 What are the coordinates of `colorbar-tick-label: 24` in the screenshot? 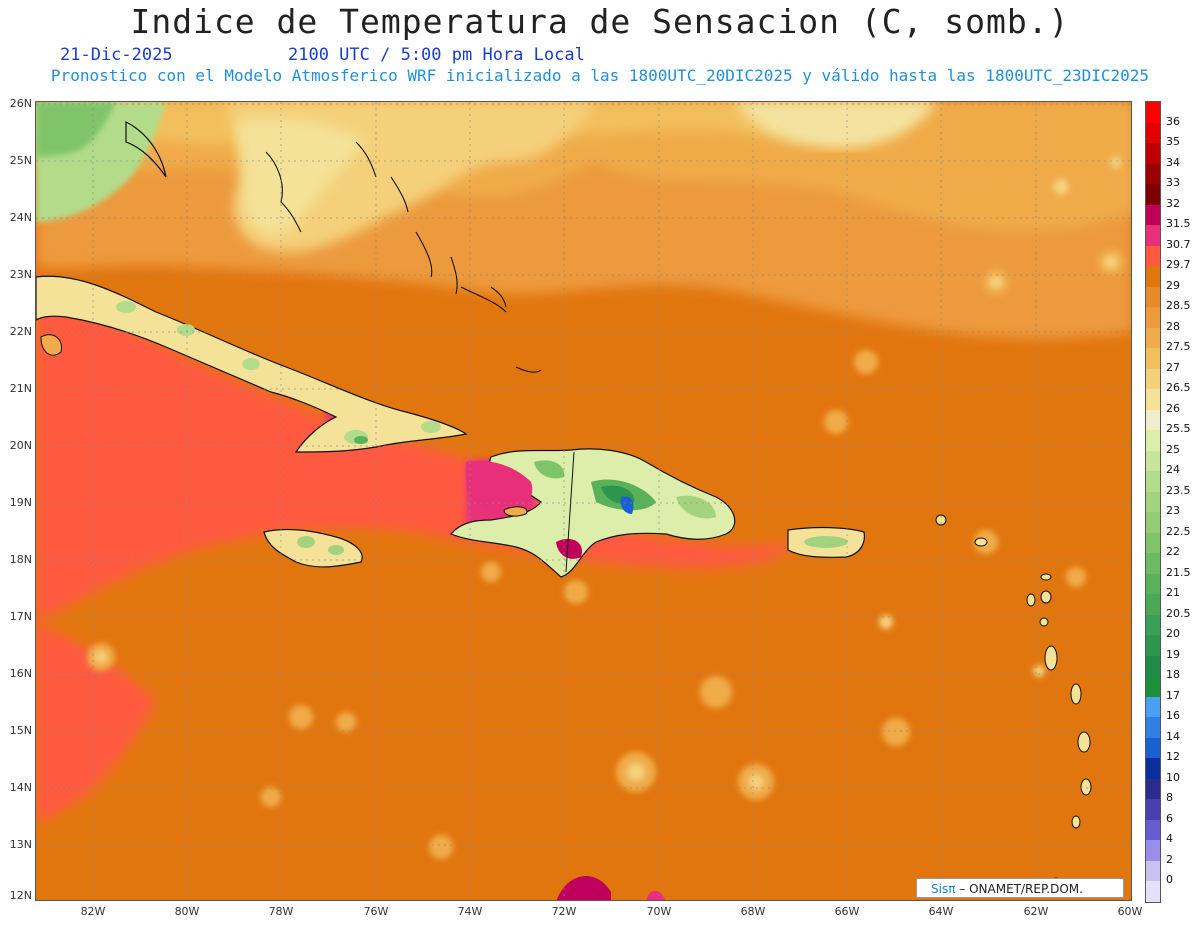 It's located at (1173, 470).